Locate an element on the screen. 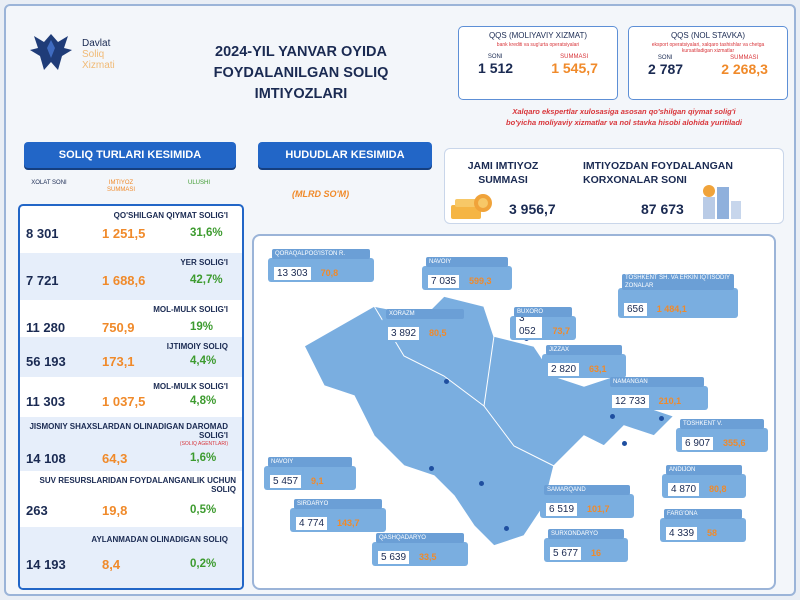 The width and height of the screenshot is (800, 600). region-count: 3 892 is located at coordinates (404, 333).